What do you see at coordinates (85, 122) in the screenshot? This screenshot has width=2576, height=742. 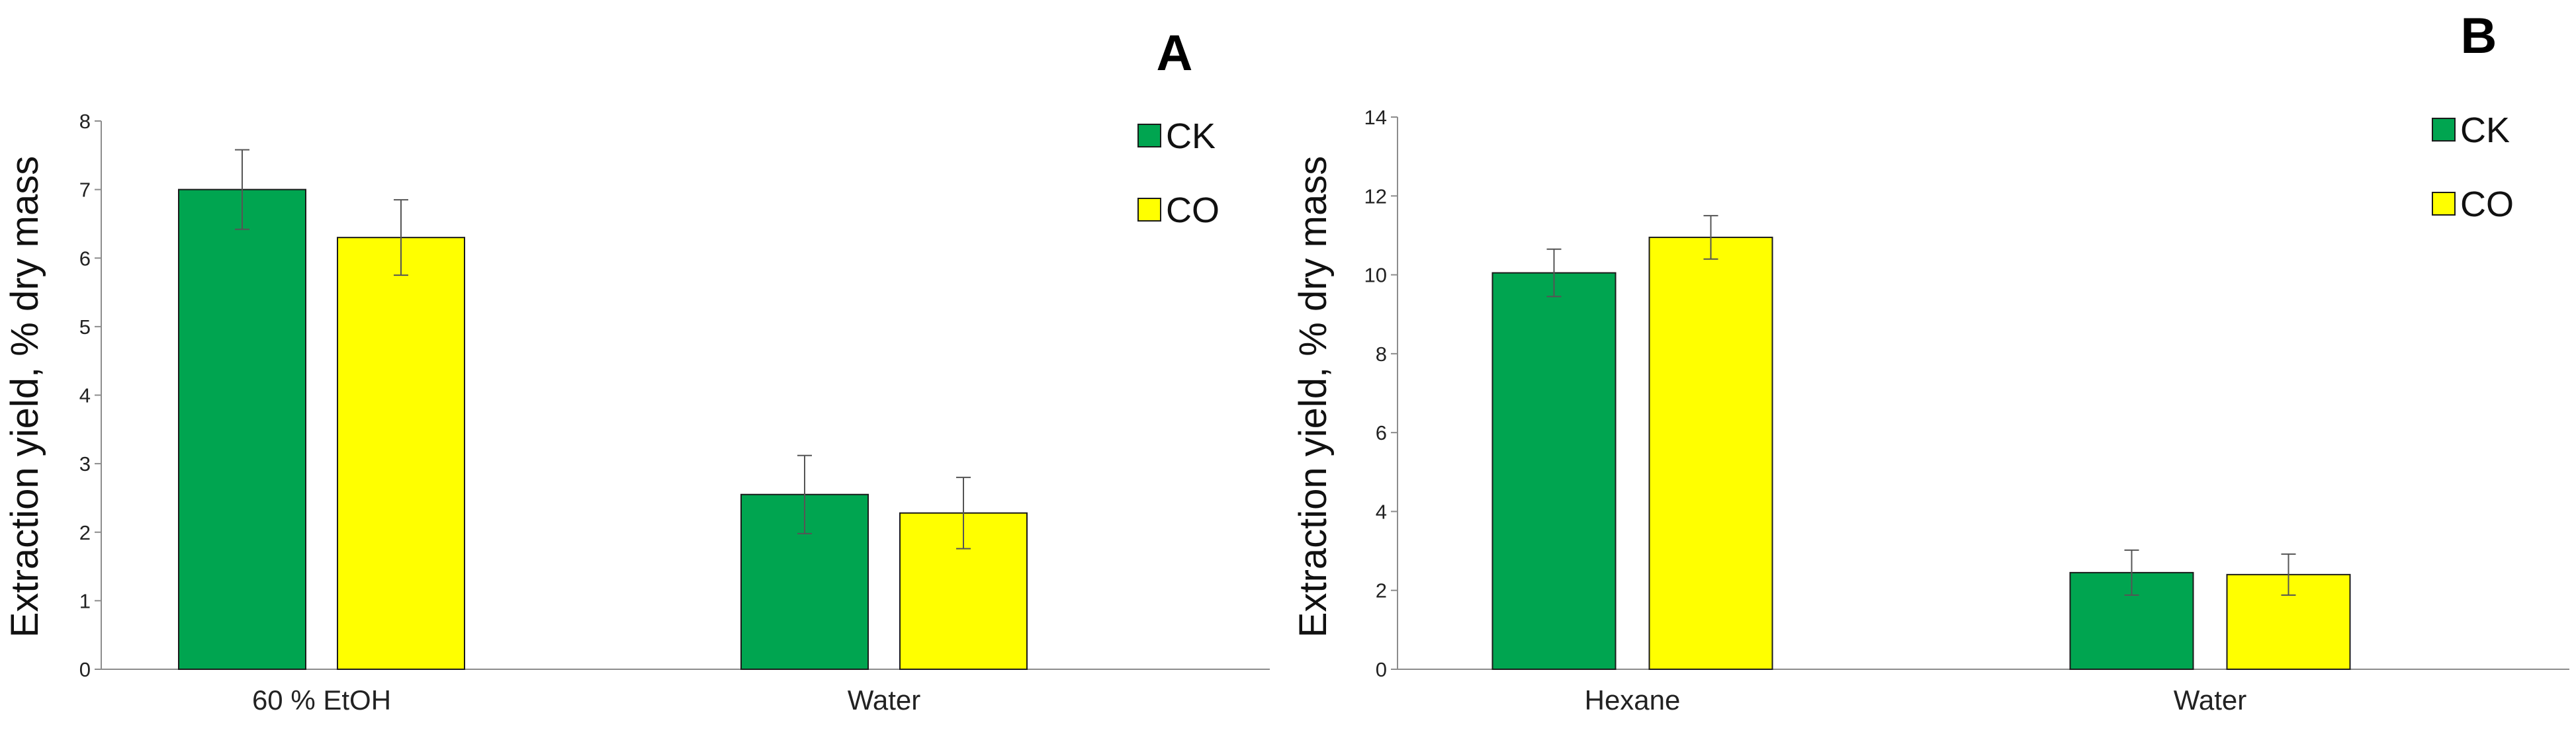 I see `chart-a-y-tick-label: 8` at bounding box center [85, 122].